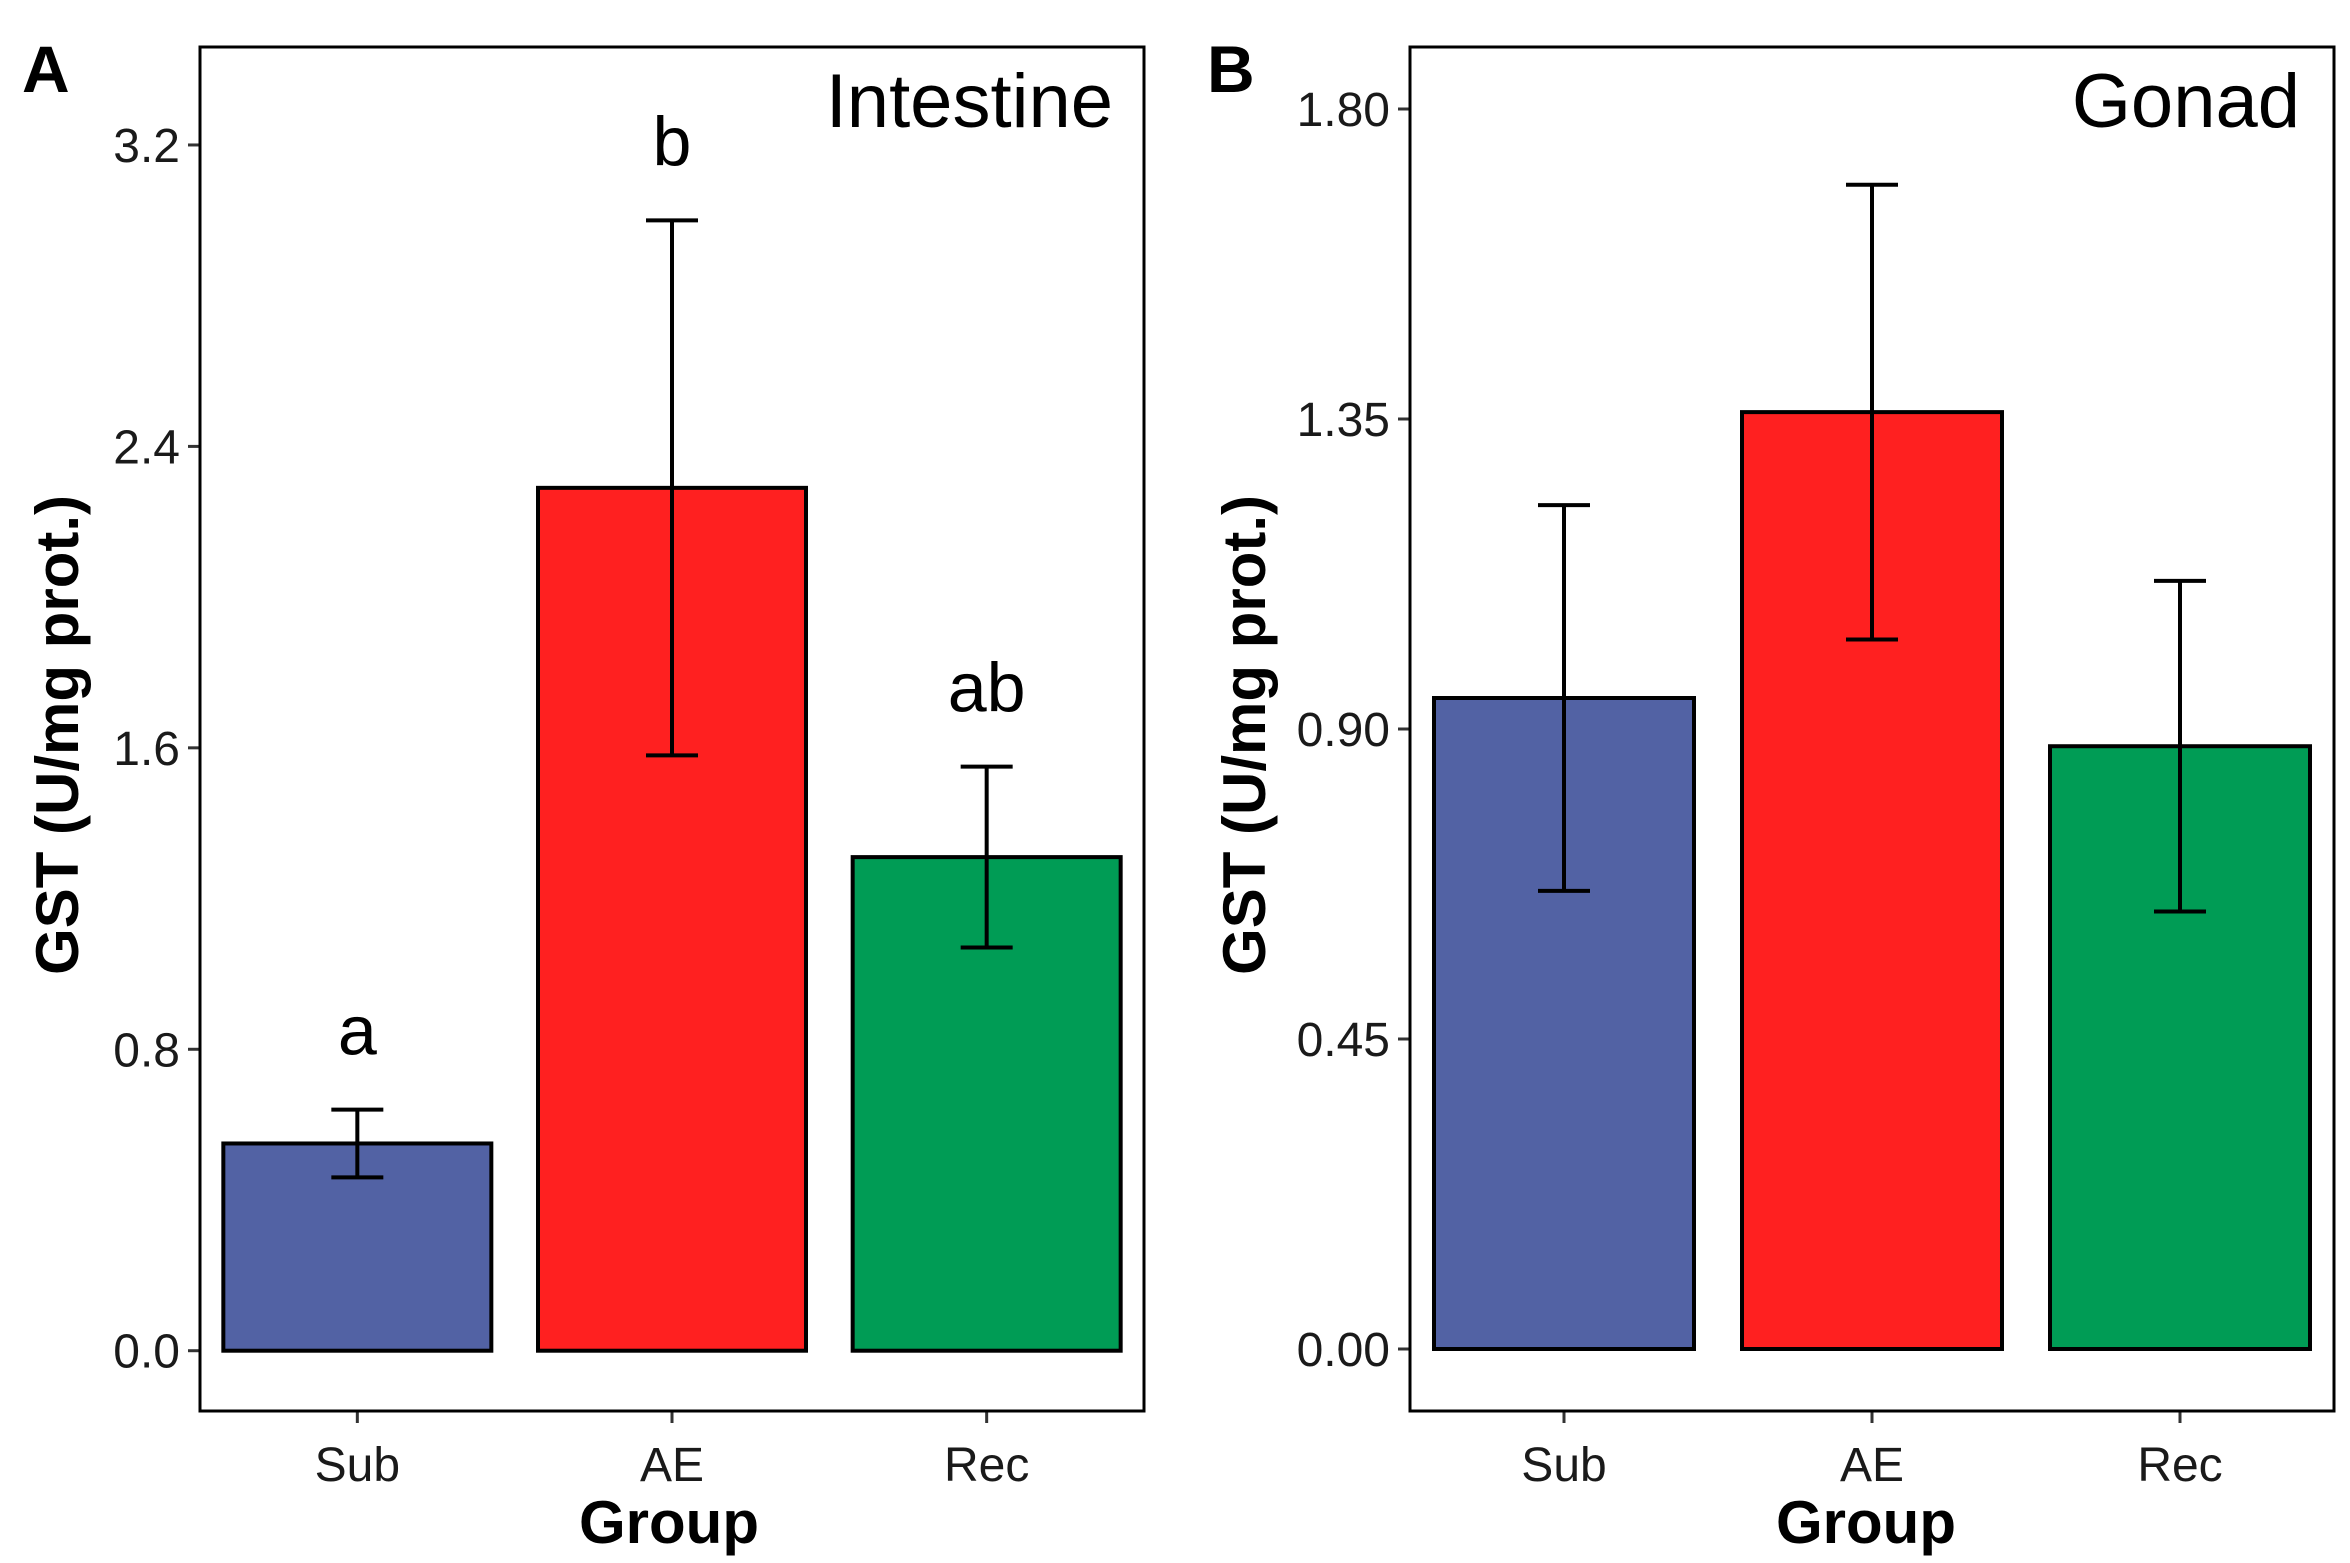 The height and width of the screenshot is (1563, 2350). What do you see at coordinates (987, 688) in the screenshot?
I see `significance-label-rec: ab` at bounding box center [987, 688].